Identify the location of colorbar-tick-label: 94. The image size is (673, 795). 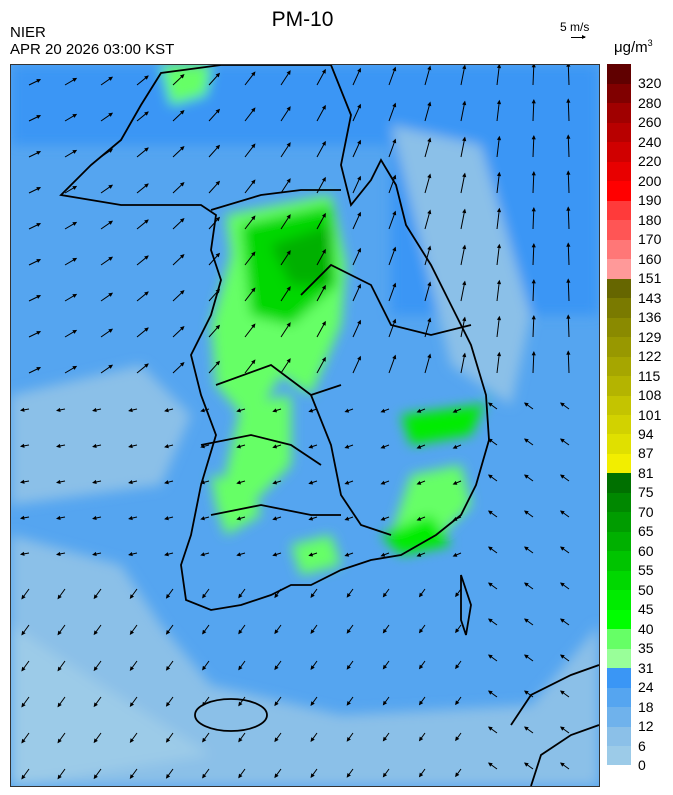
(646, 433).